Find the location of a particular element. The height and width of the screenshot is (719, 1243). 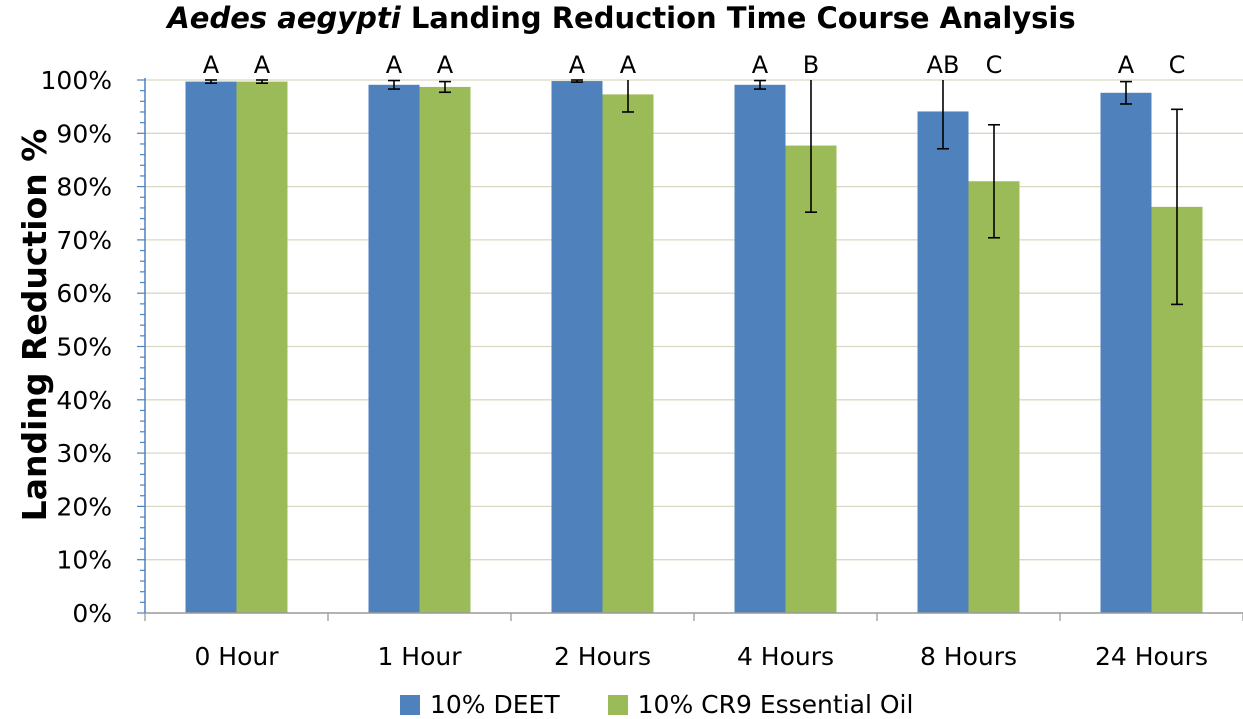

y-tick-label: 60% is located at coordinates (84, 293).